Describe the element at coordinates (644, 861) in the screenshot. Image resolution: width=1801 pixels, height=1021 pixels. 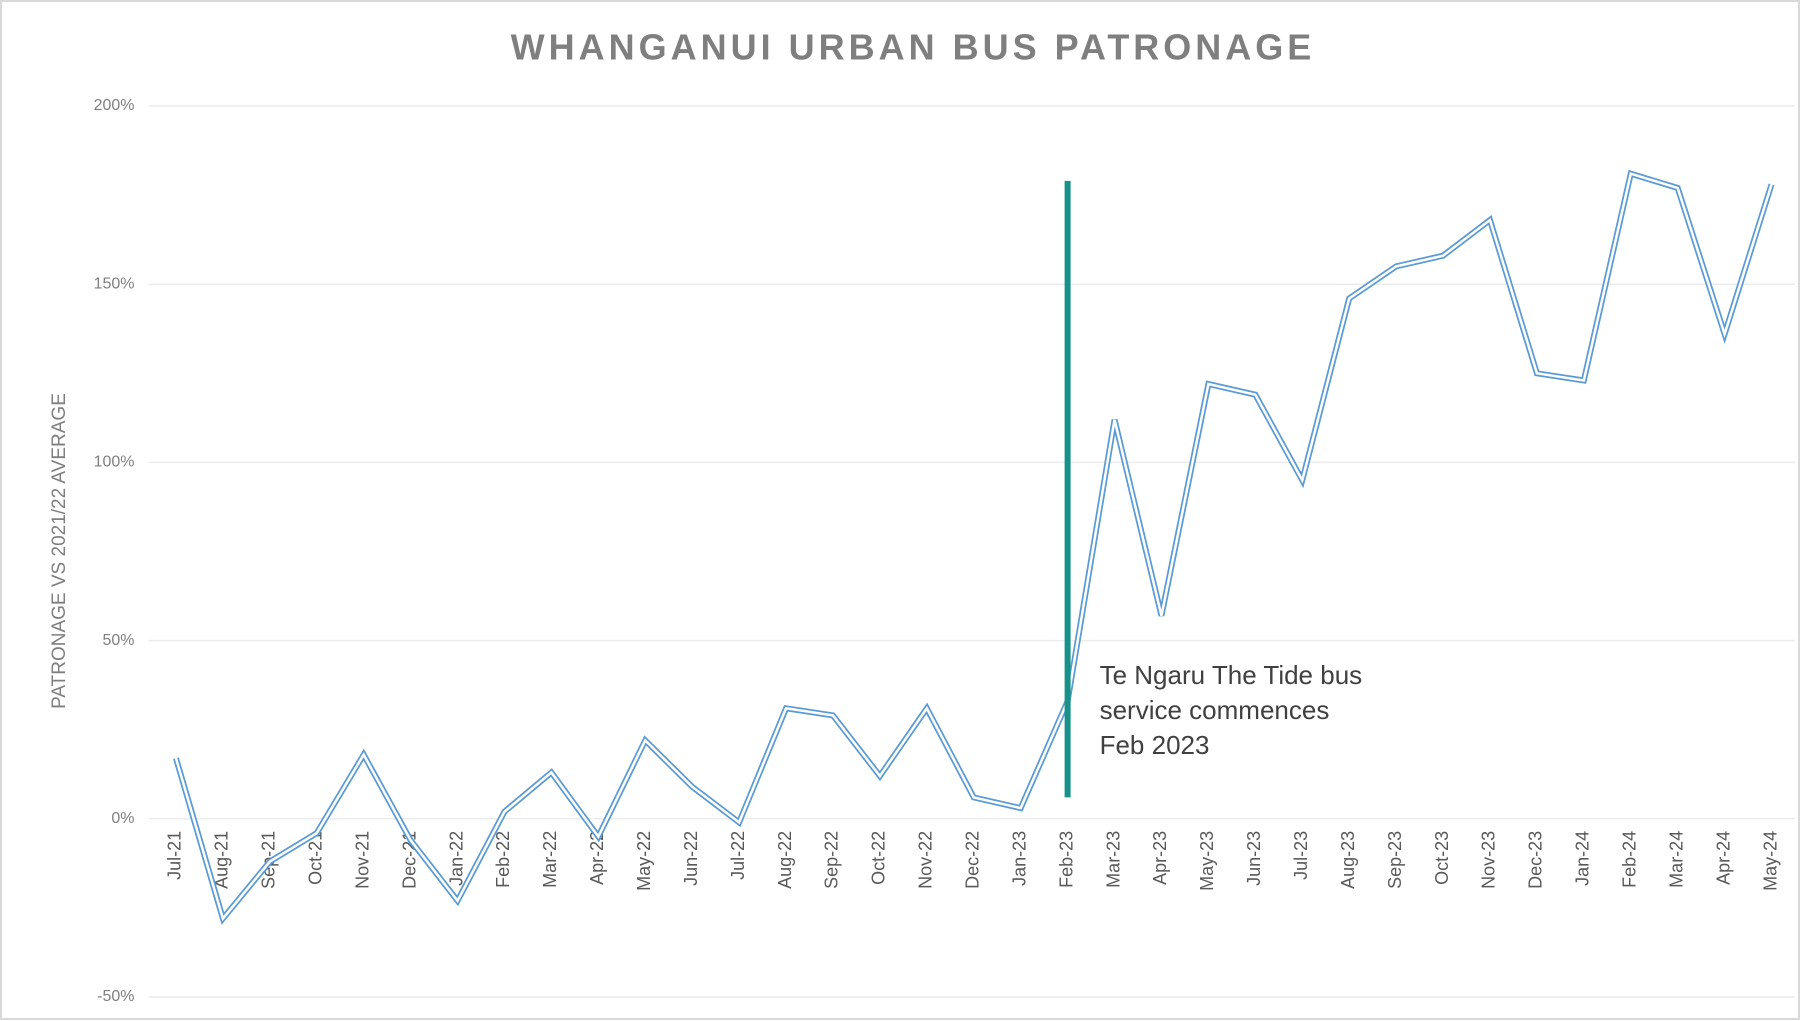
I see `x-tick-label: May-22` at that location.